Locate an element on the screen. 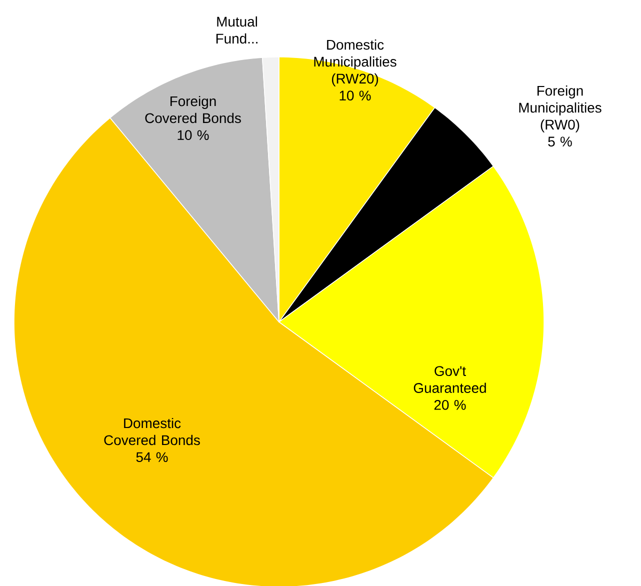 The width and height of the screenshot is (641, 586). data-label: 20 % is located at coordinates (450, 405).